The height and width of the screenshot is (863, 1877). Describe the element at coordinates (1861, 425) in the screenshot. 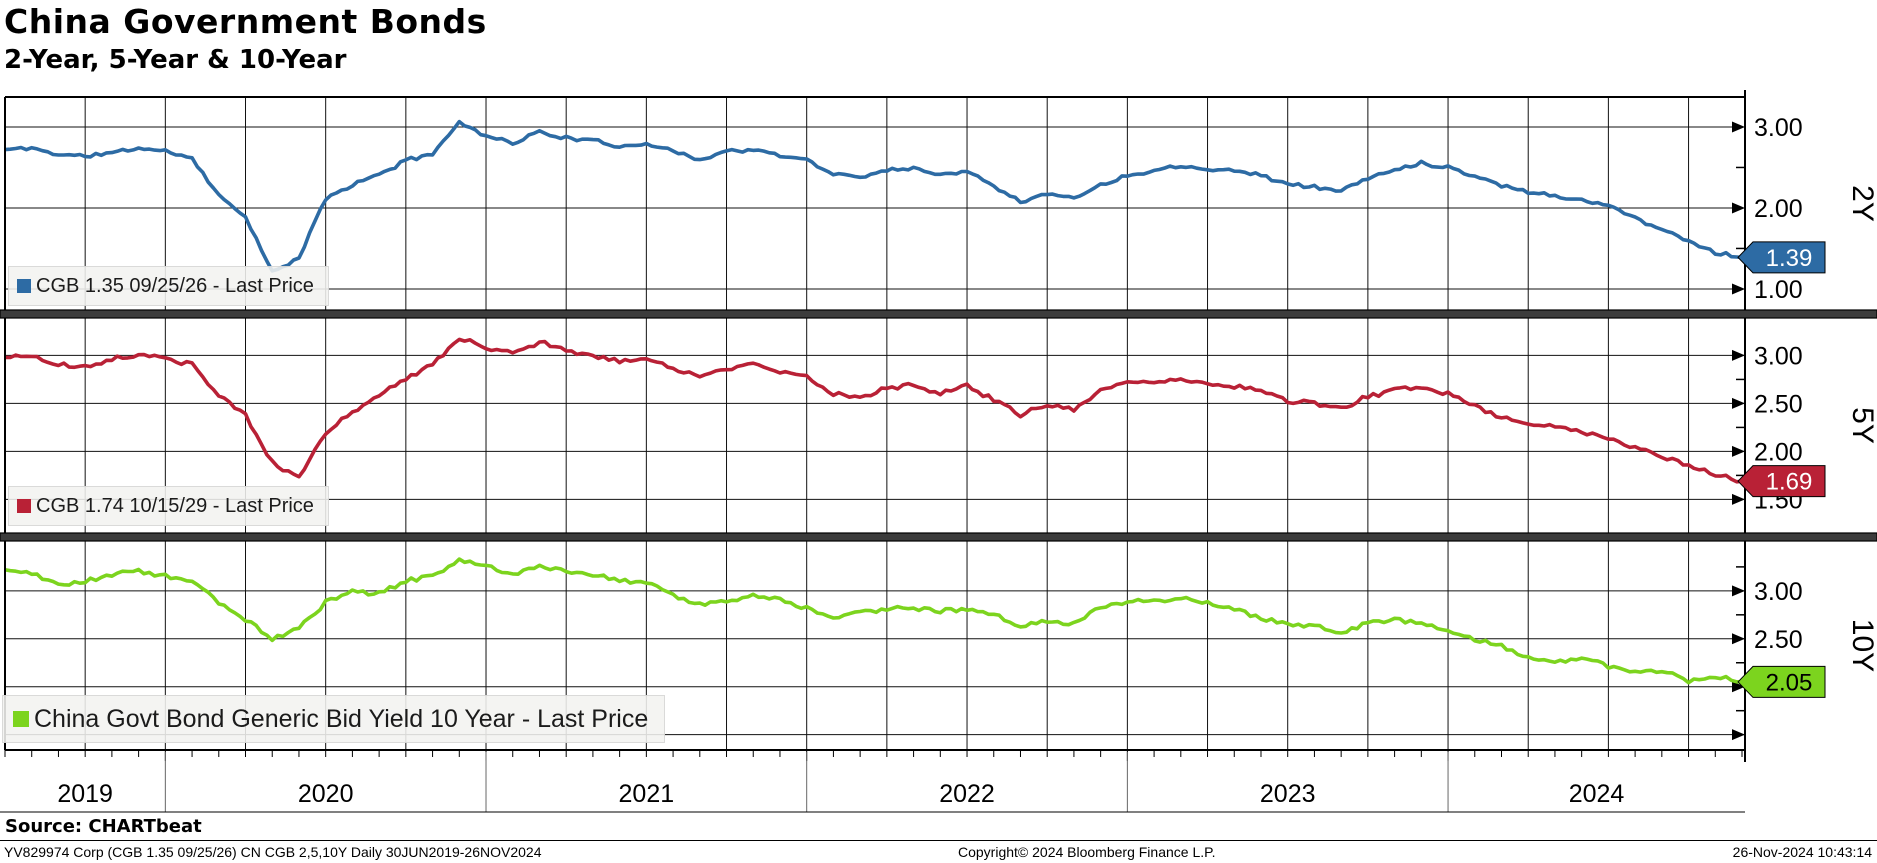

I see `panel-axis-name-5Y: 5Y` at that location.